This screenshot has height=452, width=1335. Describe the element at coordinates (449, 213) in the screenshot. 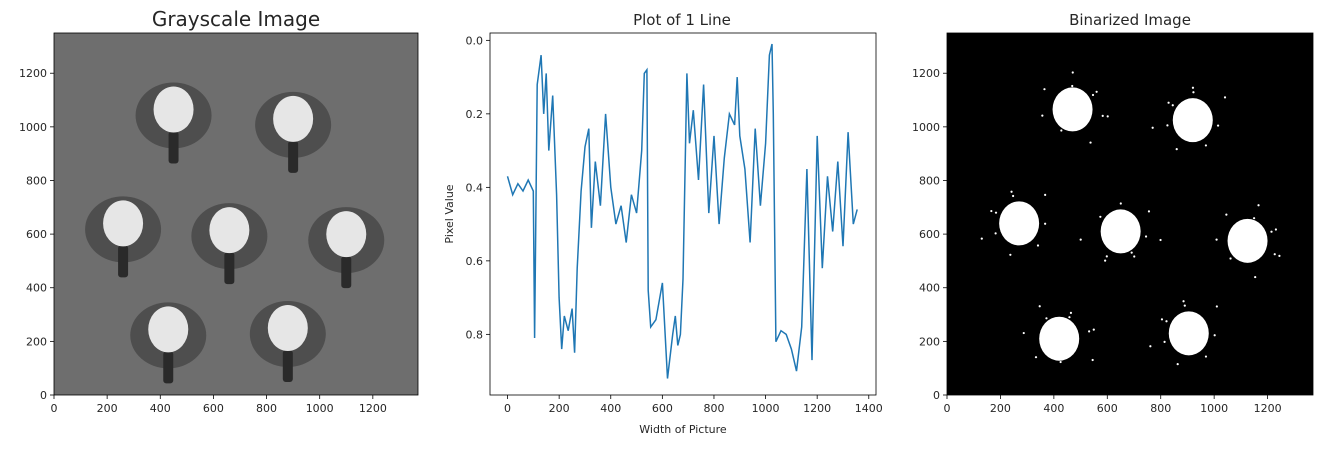

I see `y-axis-label: Pixel Value` at that location.